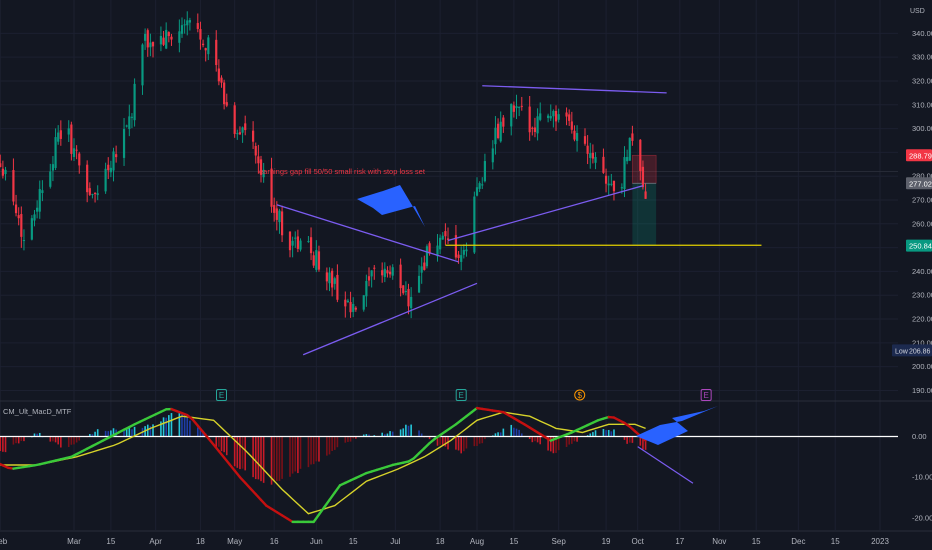 This screenshot has width=932, height=550. Describe the element at coordinates (922, 33) in the screenshot. I see `y-tick-label: 340.00` at that location.